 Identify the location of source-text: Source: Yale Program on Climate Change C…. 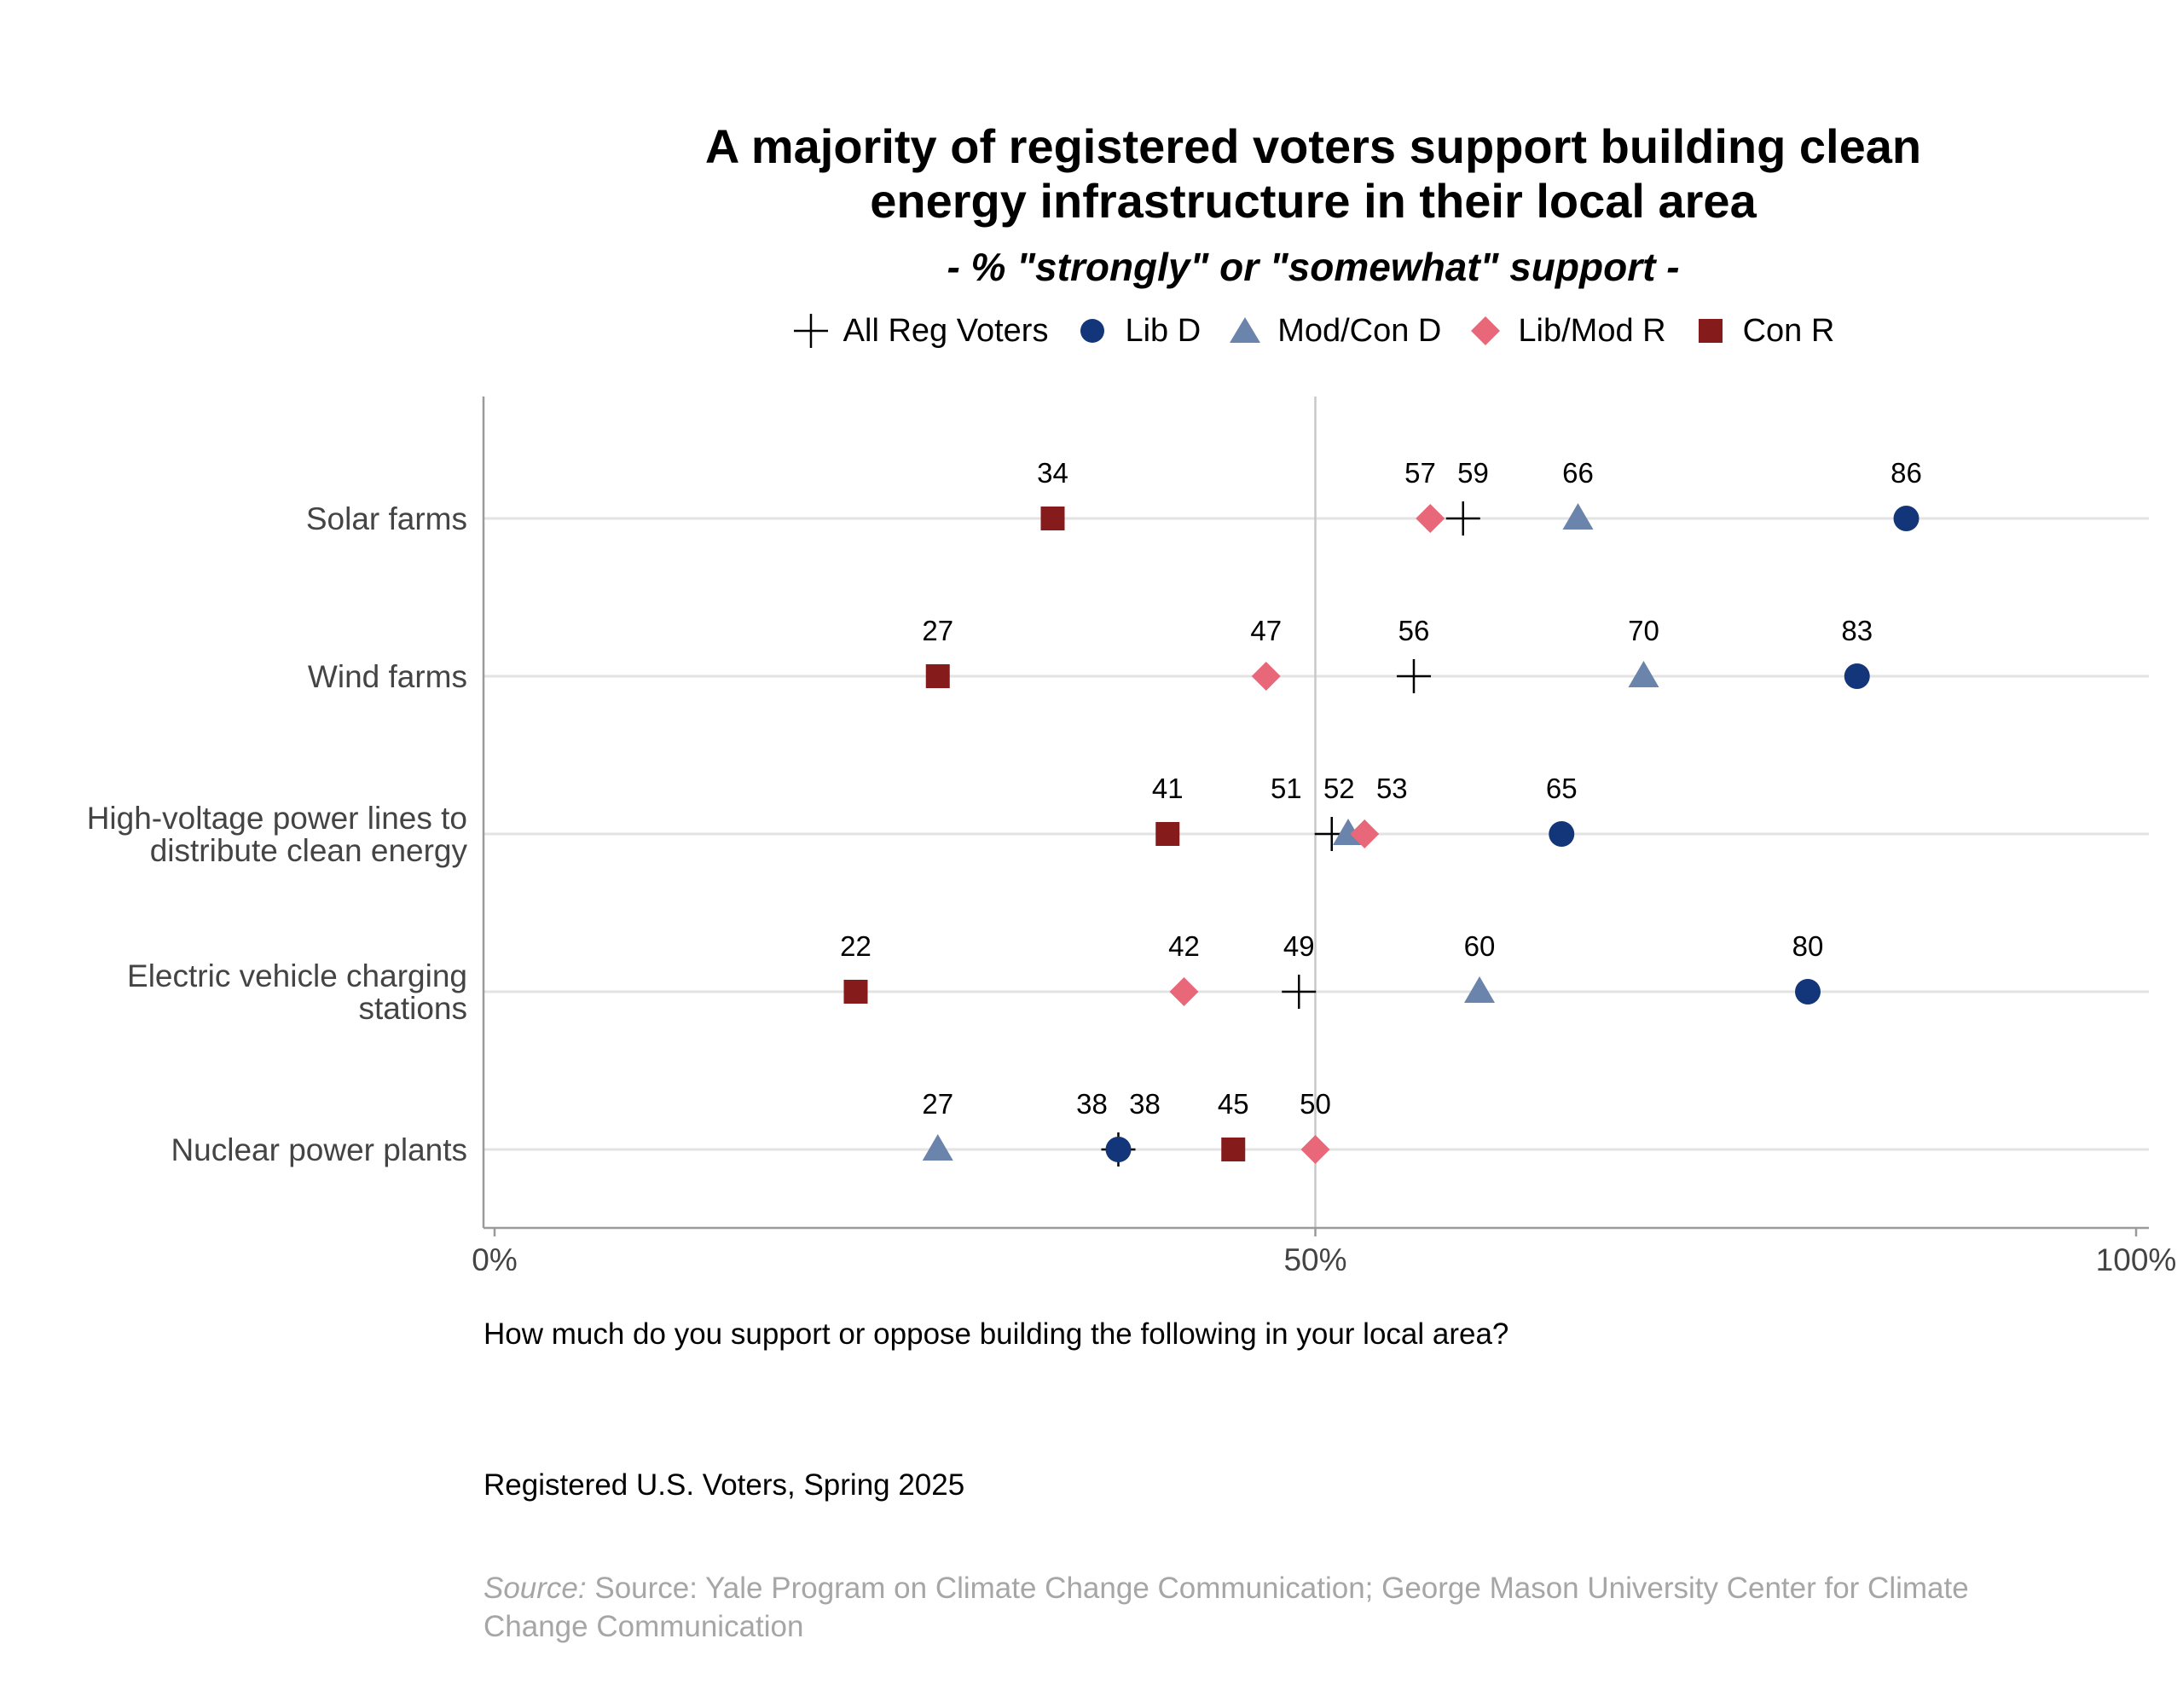
(1226, 1607).